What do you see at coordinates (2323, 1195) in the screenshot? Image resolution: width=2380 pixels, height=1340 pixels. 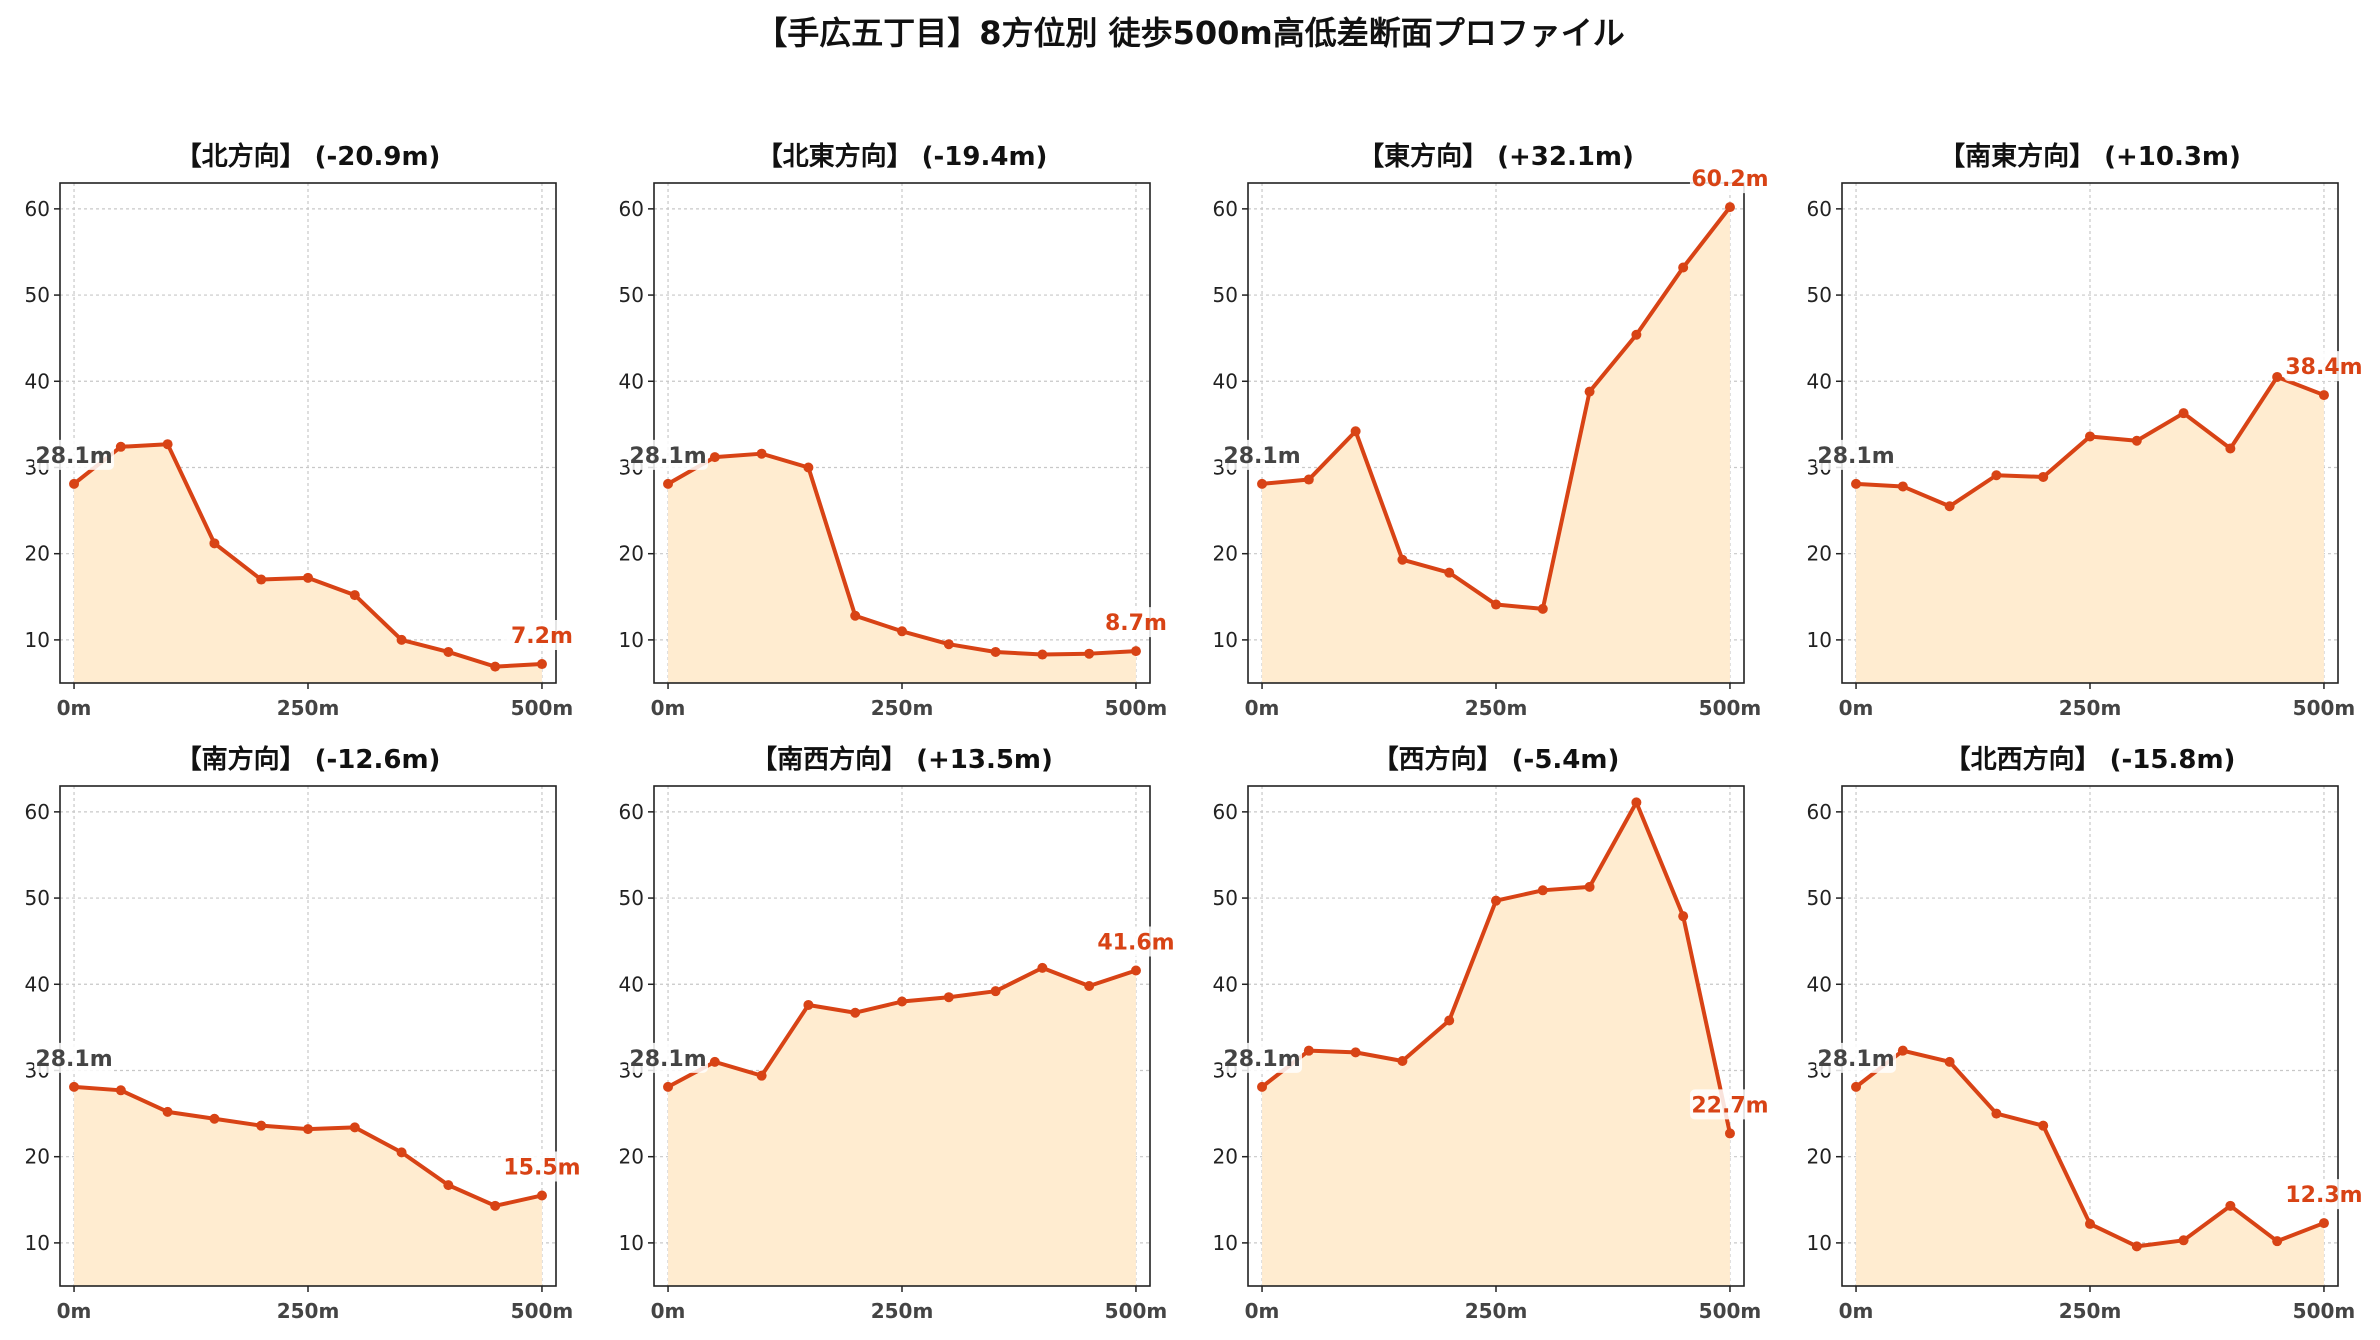 I see `end-label: 12.3m` at bounding box center [2323, 1195].